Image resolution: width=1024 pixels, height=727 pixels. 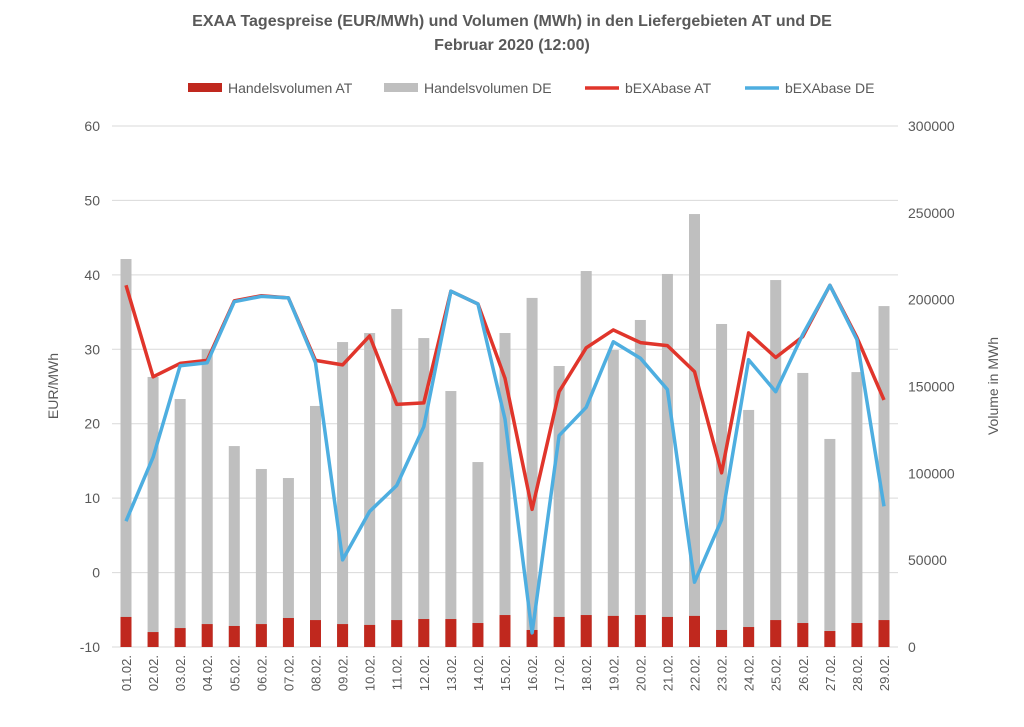 What do you see at coordinates (613, 673) in the screenshot?
I see `x-tick-label: 19.02.` at bounding box center [613, 673].